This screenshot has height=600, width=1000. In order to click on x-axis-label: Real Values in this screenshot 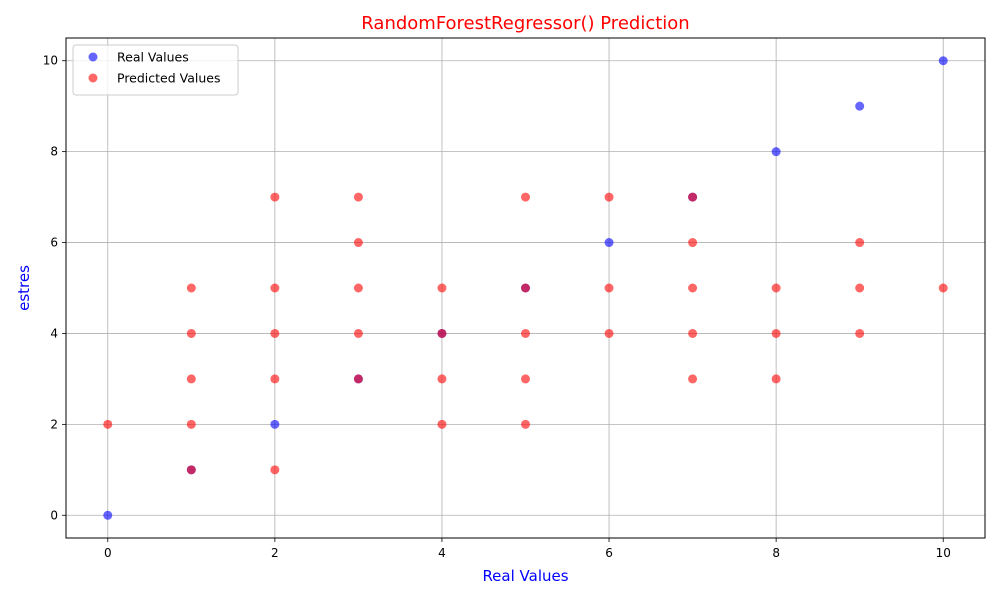, I will do `click(525, 576)`.